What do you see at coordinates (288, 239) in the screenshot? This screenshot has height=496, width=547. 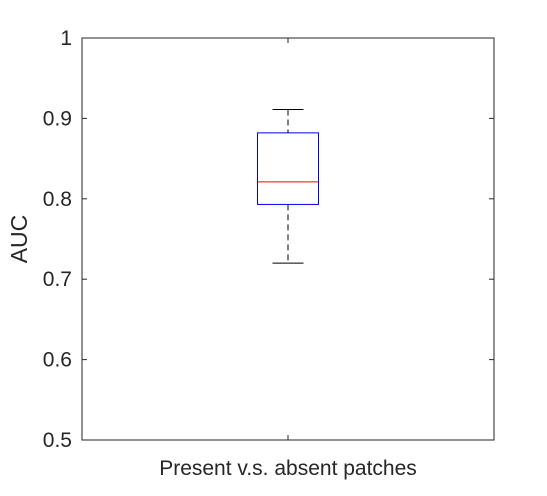 I see `boxes` at bounding box center [288, 239].